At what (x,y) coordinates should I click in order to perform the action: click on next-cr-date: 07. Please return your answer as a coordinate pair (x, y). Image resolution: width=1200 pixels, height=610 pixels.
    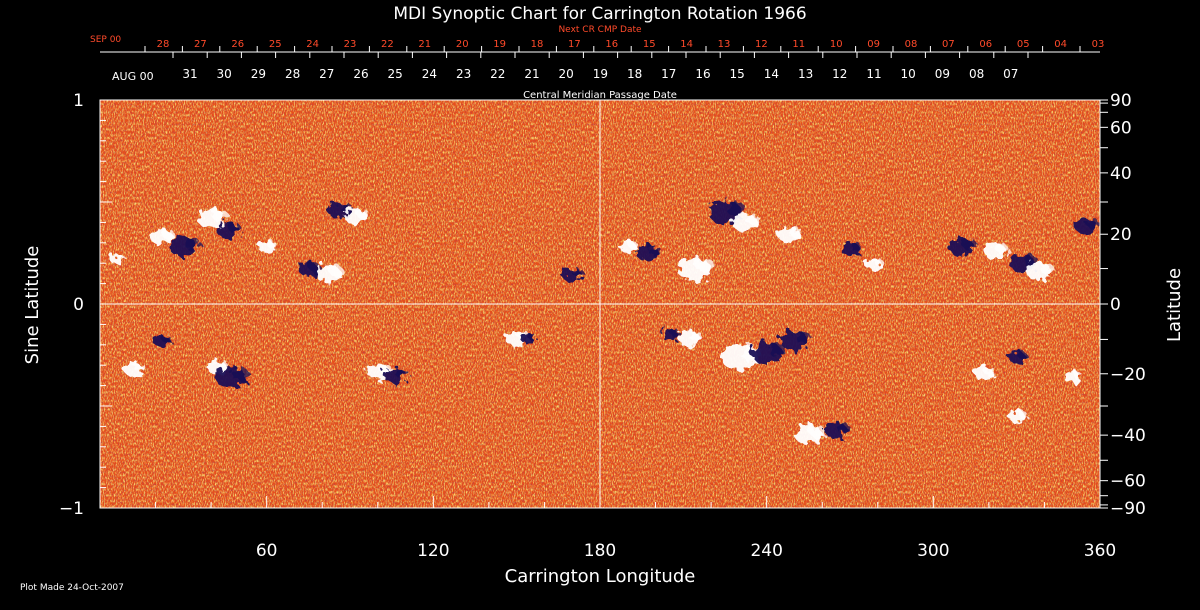
    Looking at the image, I should click on (948, 44).